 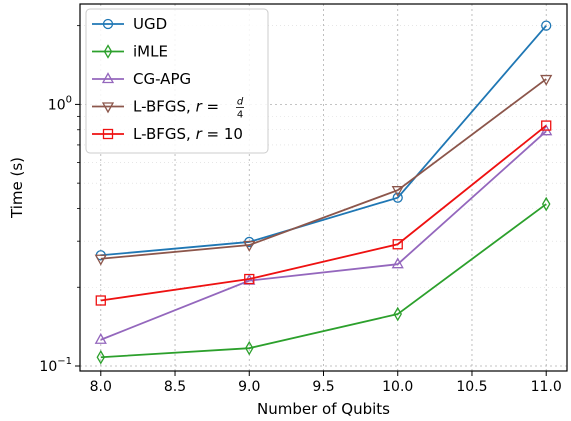 What do you see at coordinates (17, 188) in the screenshot?
I see `y-axis-label: Time (s)` at bounding box center [17, 188].